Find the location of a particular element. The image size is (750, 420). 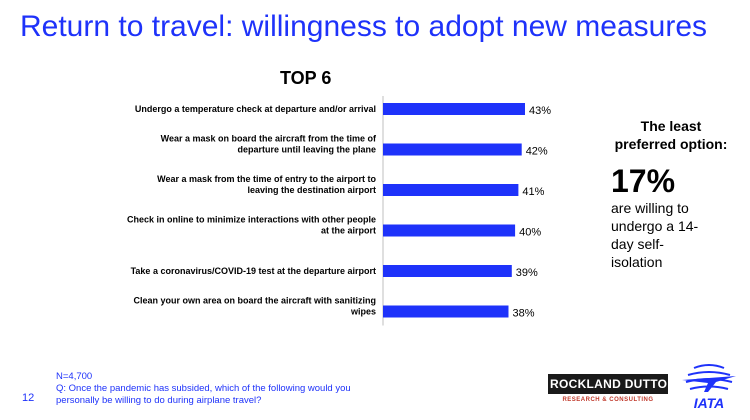

data-label: 42% is located at coordinates (537, 152).